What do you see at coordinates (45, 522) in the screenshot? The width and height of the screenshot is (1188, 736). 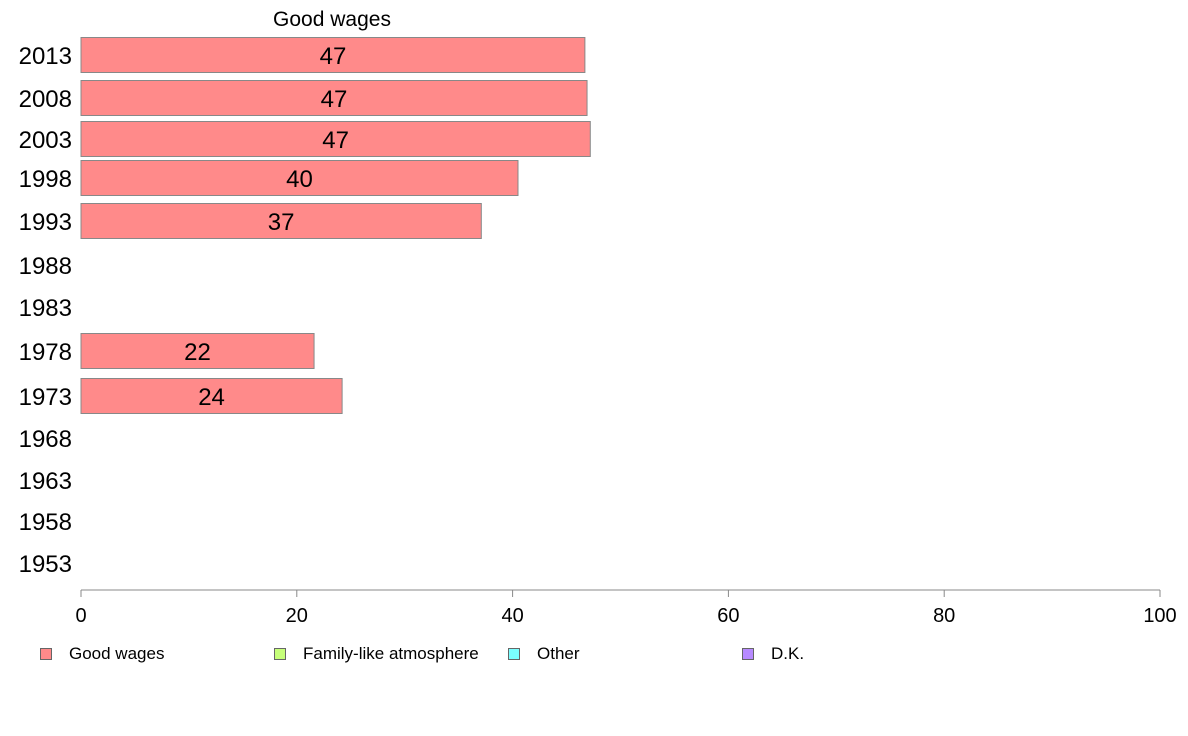 I see `y-tick-label-1958: 1958` at bounding box center [45, 522].